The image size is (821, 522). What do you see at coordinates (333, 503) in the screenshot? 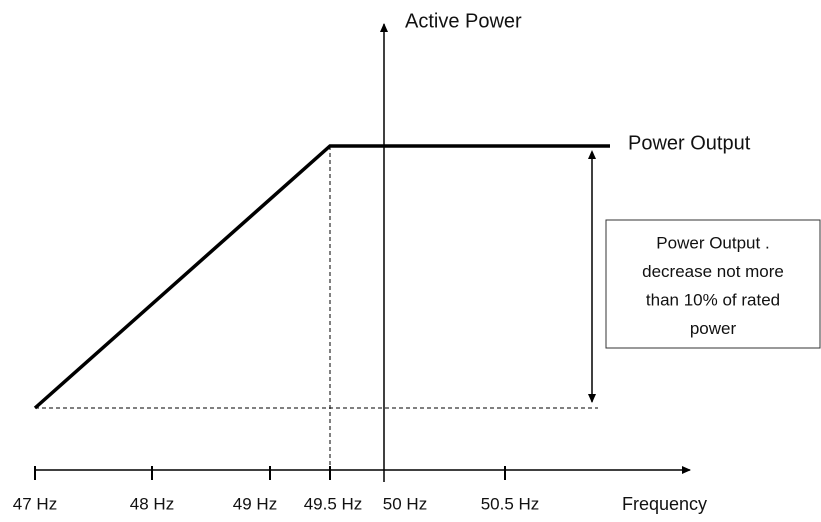
I see `x-tick-label: 49.5 Hz` at bounding box center [333, 503].